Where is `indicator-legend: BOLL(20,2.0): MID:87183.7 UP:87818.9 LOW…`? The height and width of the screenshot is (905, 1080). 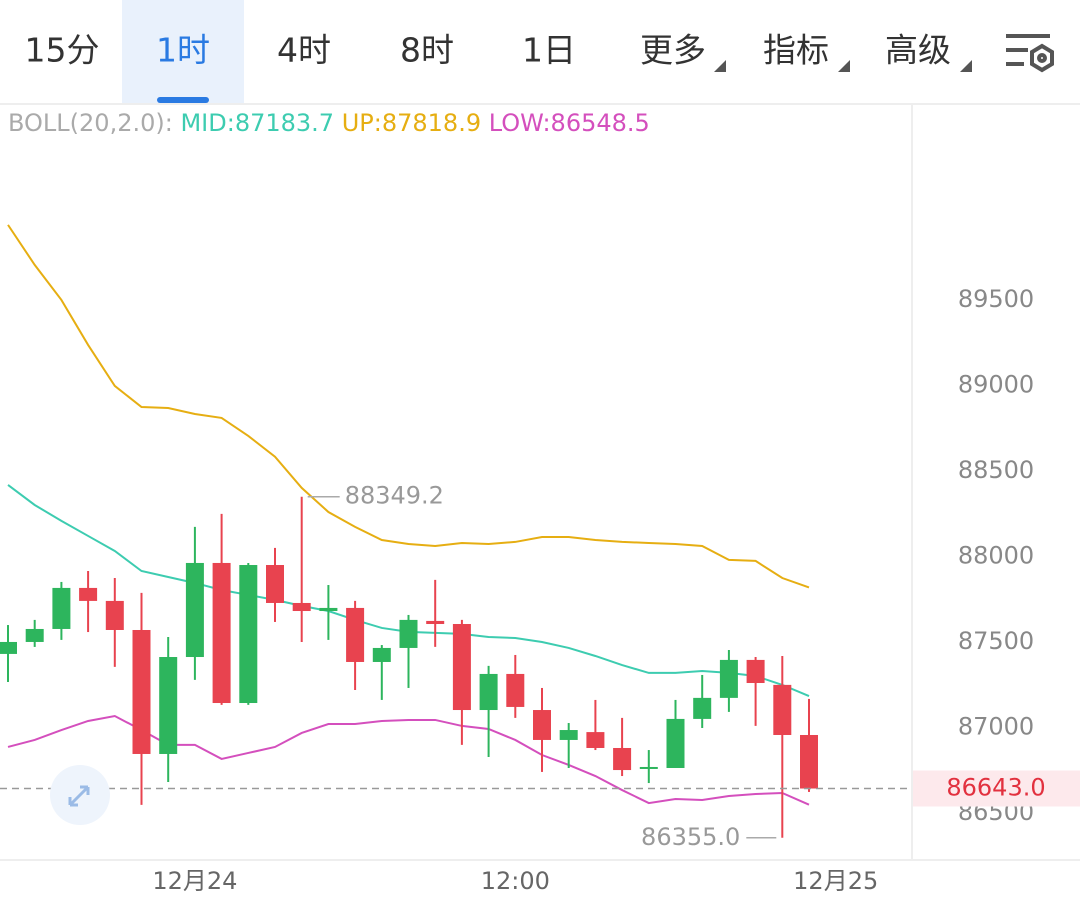
indicator-legend: BOLL(20,2.0): MID:87183.7 UP:87818.9 LOW… is located at coordinates (329, 123).